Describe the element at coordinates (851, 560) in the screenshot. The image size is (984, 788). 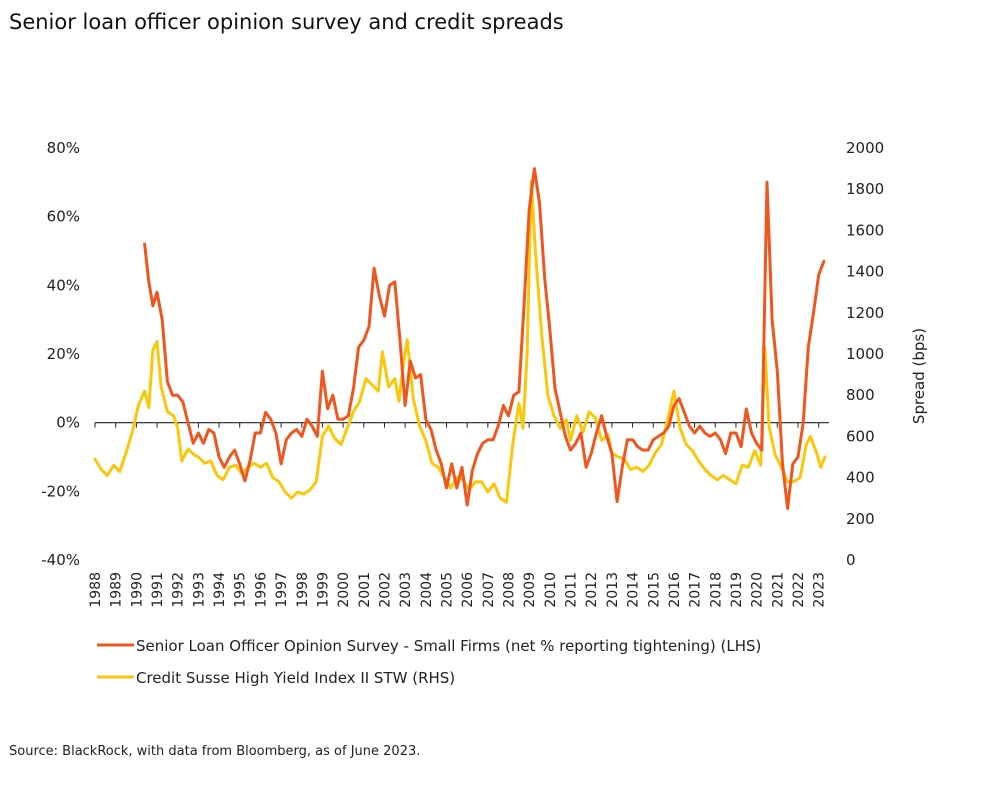
I see `y-right-tick-label: 0` at that location.